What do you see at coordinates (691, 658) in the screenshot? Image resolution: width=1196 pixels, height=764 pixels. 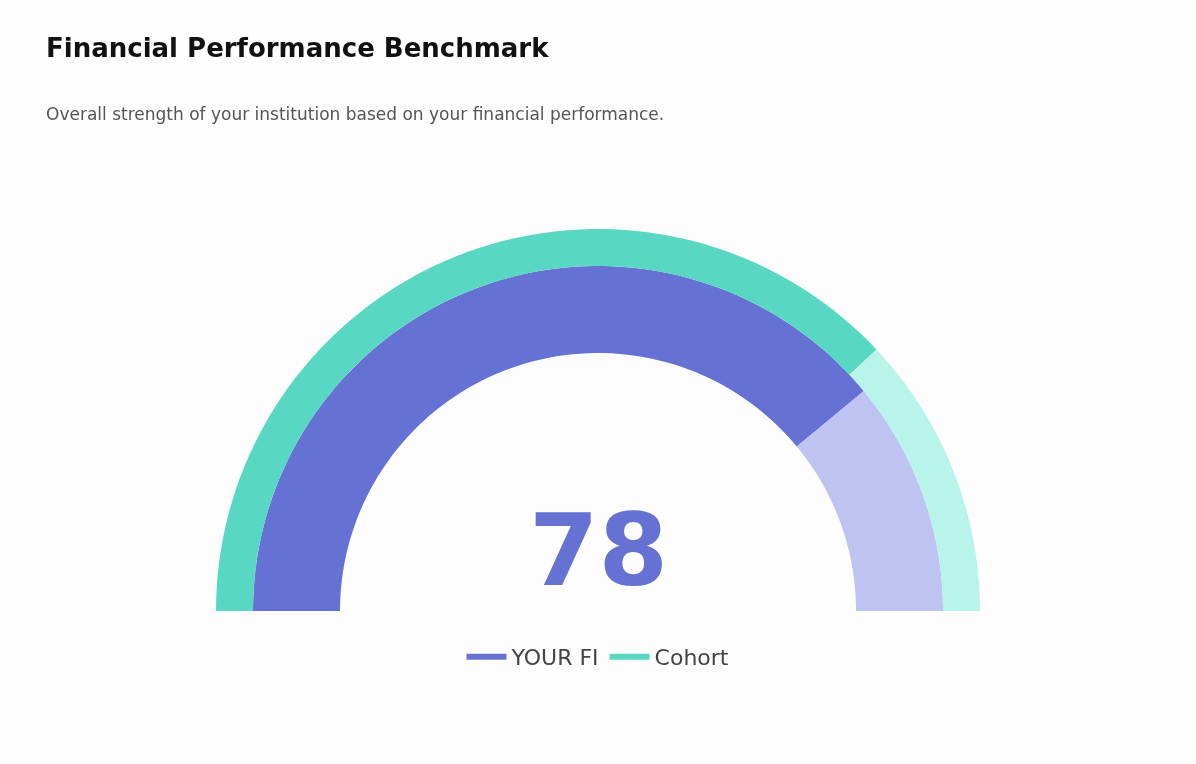 I see `legend-label: Cohort` at bounding box center [691, 658].